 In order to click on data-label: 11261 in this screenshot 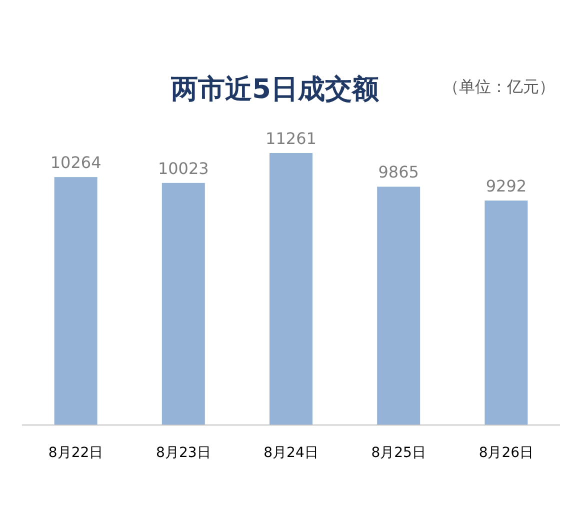, I will do `click(291, 138)`.